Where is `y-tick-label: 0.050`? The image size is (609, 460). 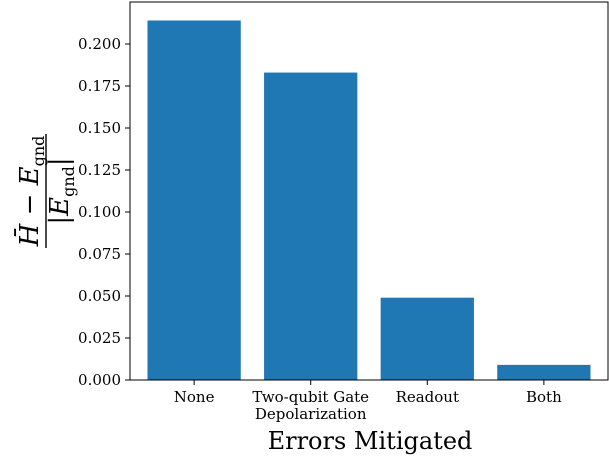 y-tick-label: 0.050 is located at coordinates (99, 296).